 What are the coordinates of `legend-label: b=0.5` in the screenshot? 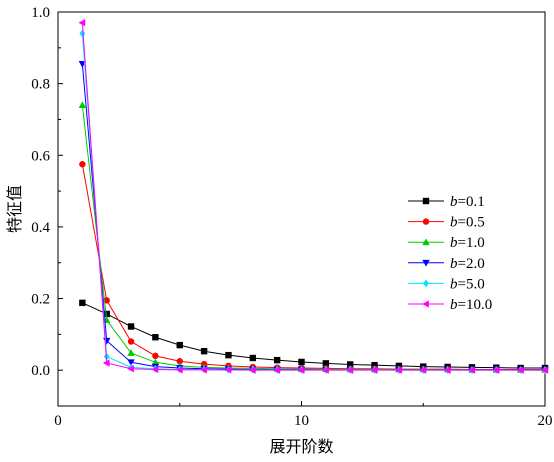 It's located at (467, 223).